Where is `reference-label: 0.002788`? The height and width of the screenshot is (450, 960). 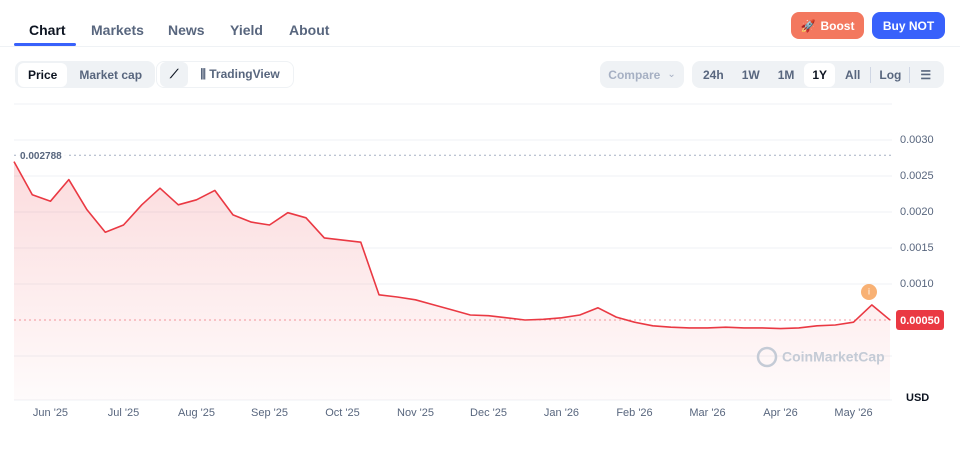
reference-label: 0.002788 is located at coordinates (41, 156).